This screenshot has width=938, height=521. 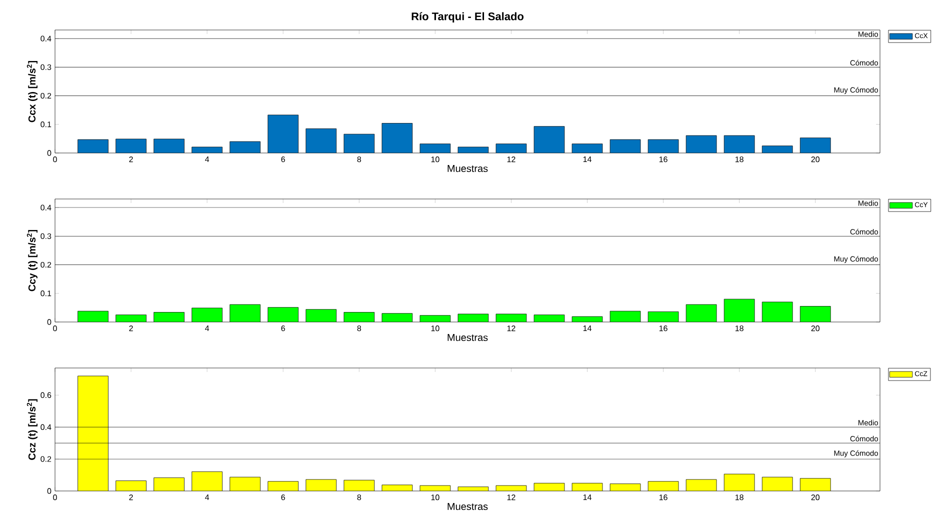 I want to click on chart-title: Río Tarqui - El Salado, so click(x=468, y=17).